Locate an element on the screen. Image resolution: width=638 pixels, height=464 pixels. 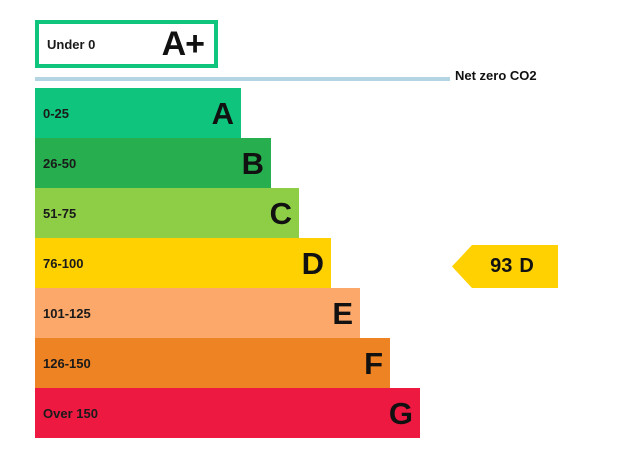
band-letter-e: E is located at coordinates (342, 313).